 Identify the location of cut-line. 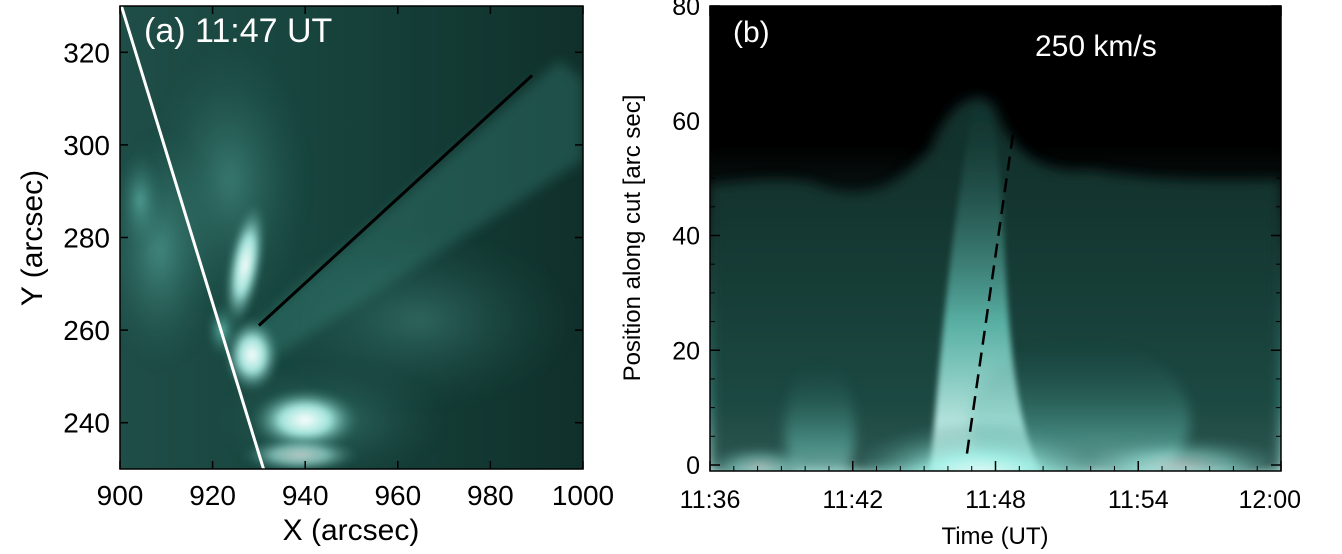
(395, 200).